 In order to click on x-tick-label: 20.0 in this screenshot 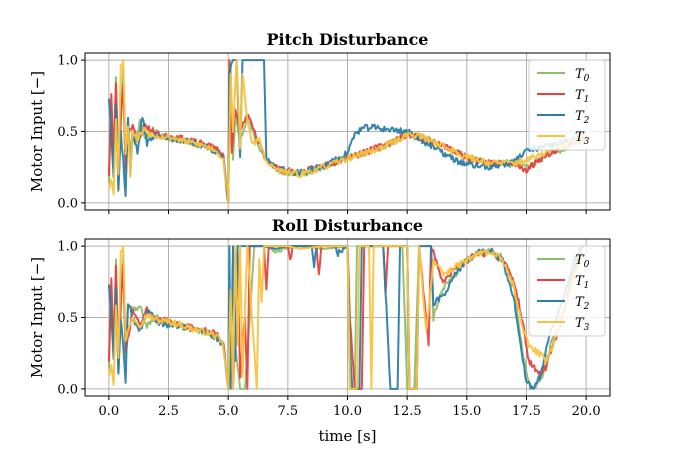, I will do `click(586, 411)`.